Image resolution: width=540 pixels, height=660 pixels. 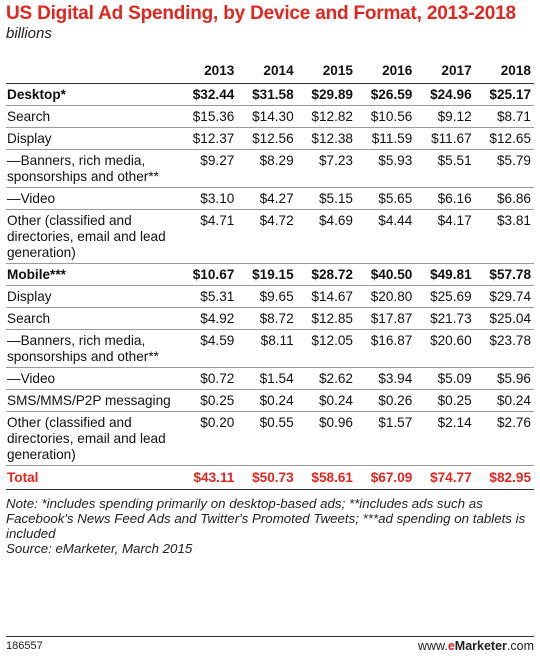 I want to click on column-header: 2013, so click(x=208, y=69).